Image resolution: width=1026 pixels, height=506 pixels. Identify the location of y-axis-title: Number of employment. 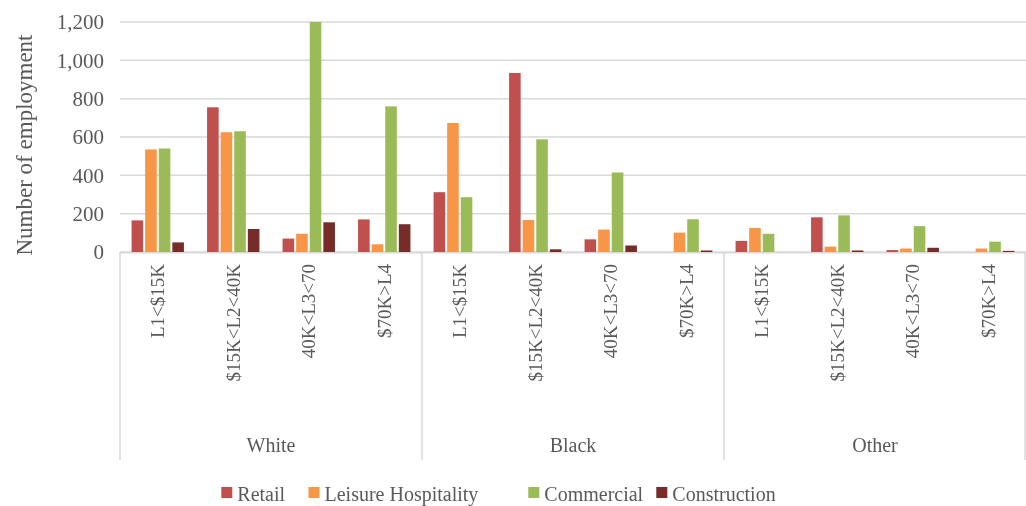
(24, 144).